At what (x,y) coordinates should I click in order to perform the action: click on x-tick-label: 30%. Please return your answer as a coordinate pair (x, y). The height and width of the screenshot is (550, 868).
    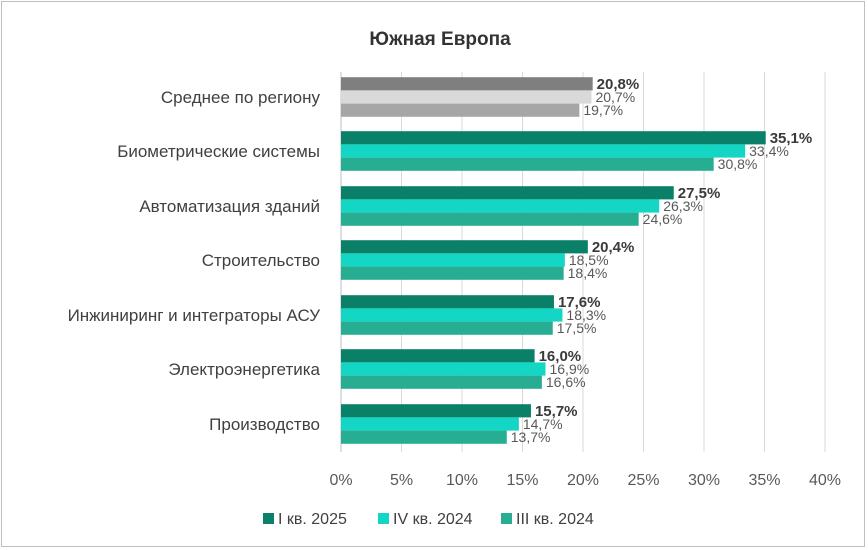
    Looking at the image, I should click on (704, 480).